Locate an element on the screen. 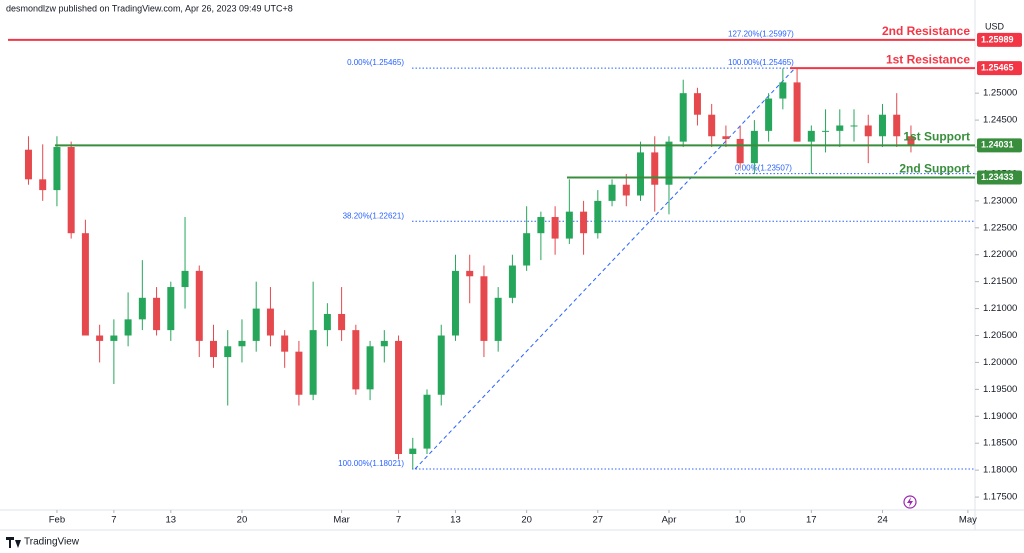 The height and width of the screenshot is (553, 1024). fib-label: 38.20%(1.22621) is located at coordinates (374, 215).